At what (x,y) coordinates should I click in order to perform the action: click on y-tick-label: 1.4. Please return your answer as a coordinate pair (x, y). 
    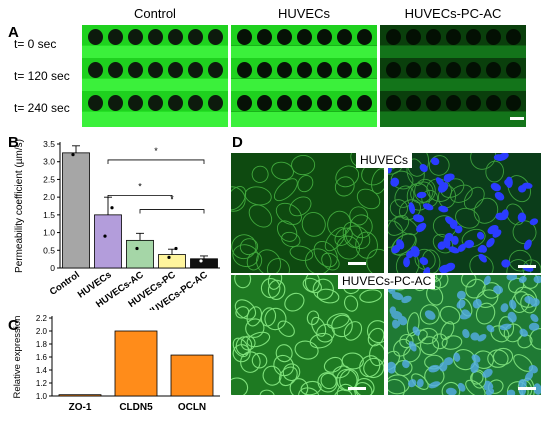
    Looking at the image, I should click on (42, 370).